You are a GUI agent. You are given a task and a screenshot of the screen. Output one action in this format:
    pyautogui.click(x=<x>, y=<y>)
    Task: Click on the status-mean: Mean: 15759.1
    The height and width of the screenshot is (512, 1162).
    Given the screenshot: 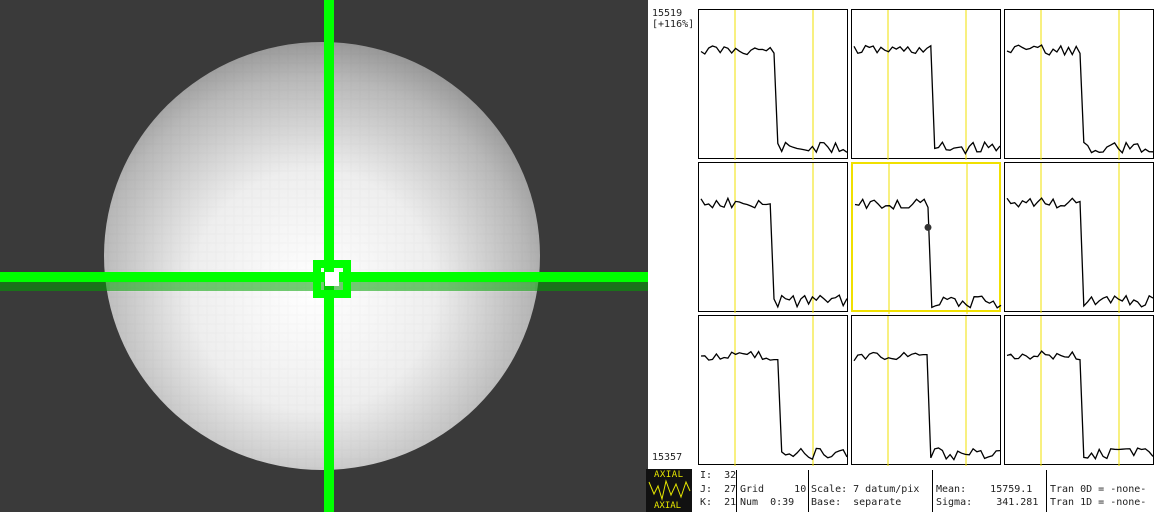 What is the action you would take?
    pyautogui.click(x=984, y=489)
    